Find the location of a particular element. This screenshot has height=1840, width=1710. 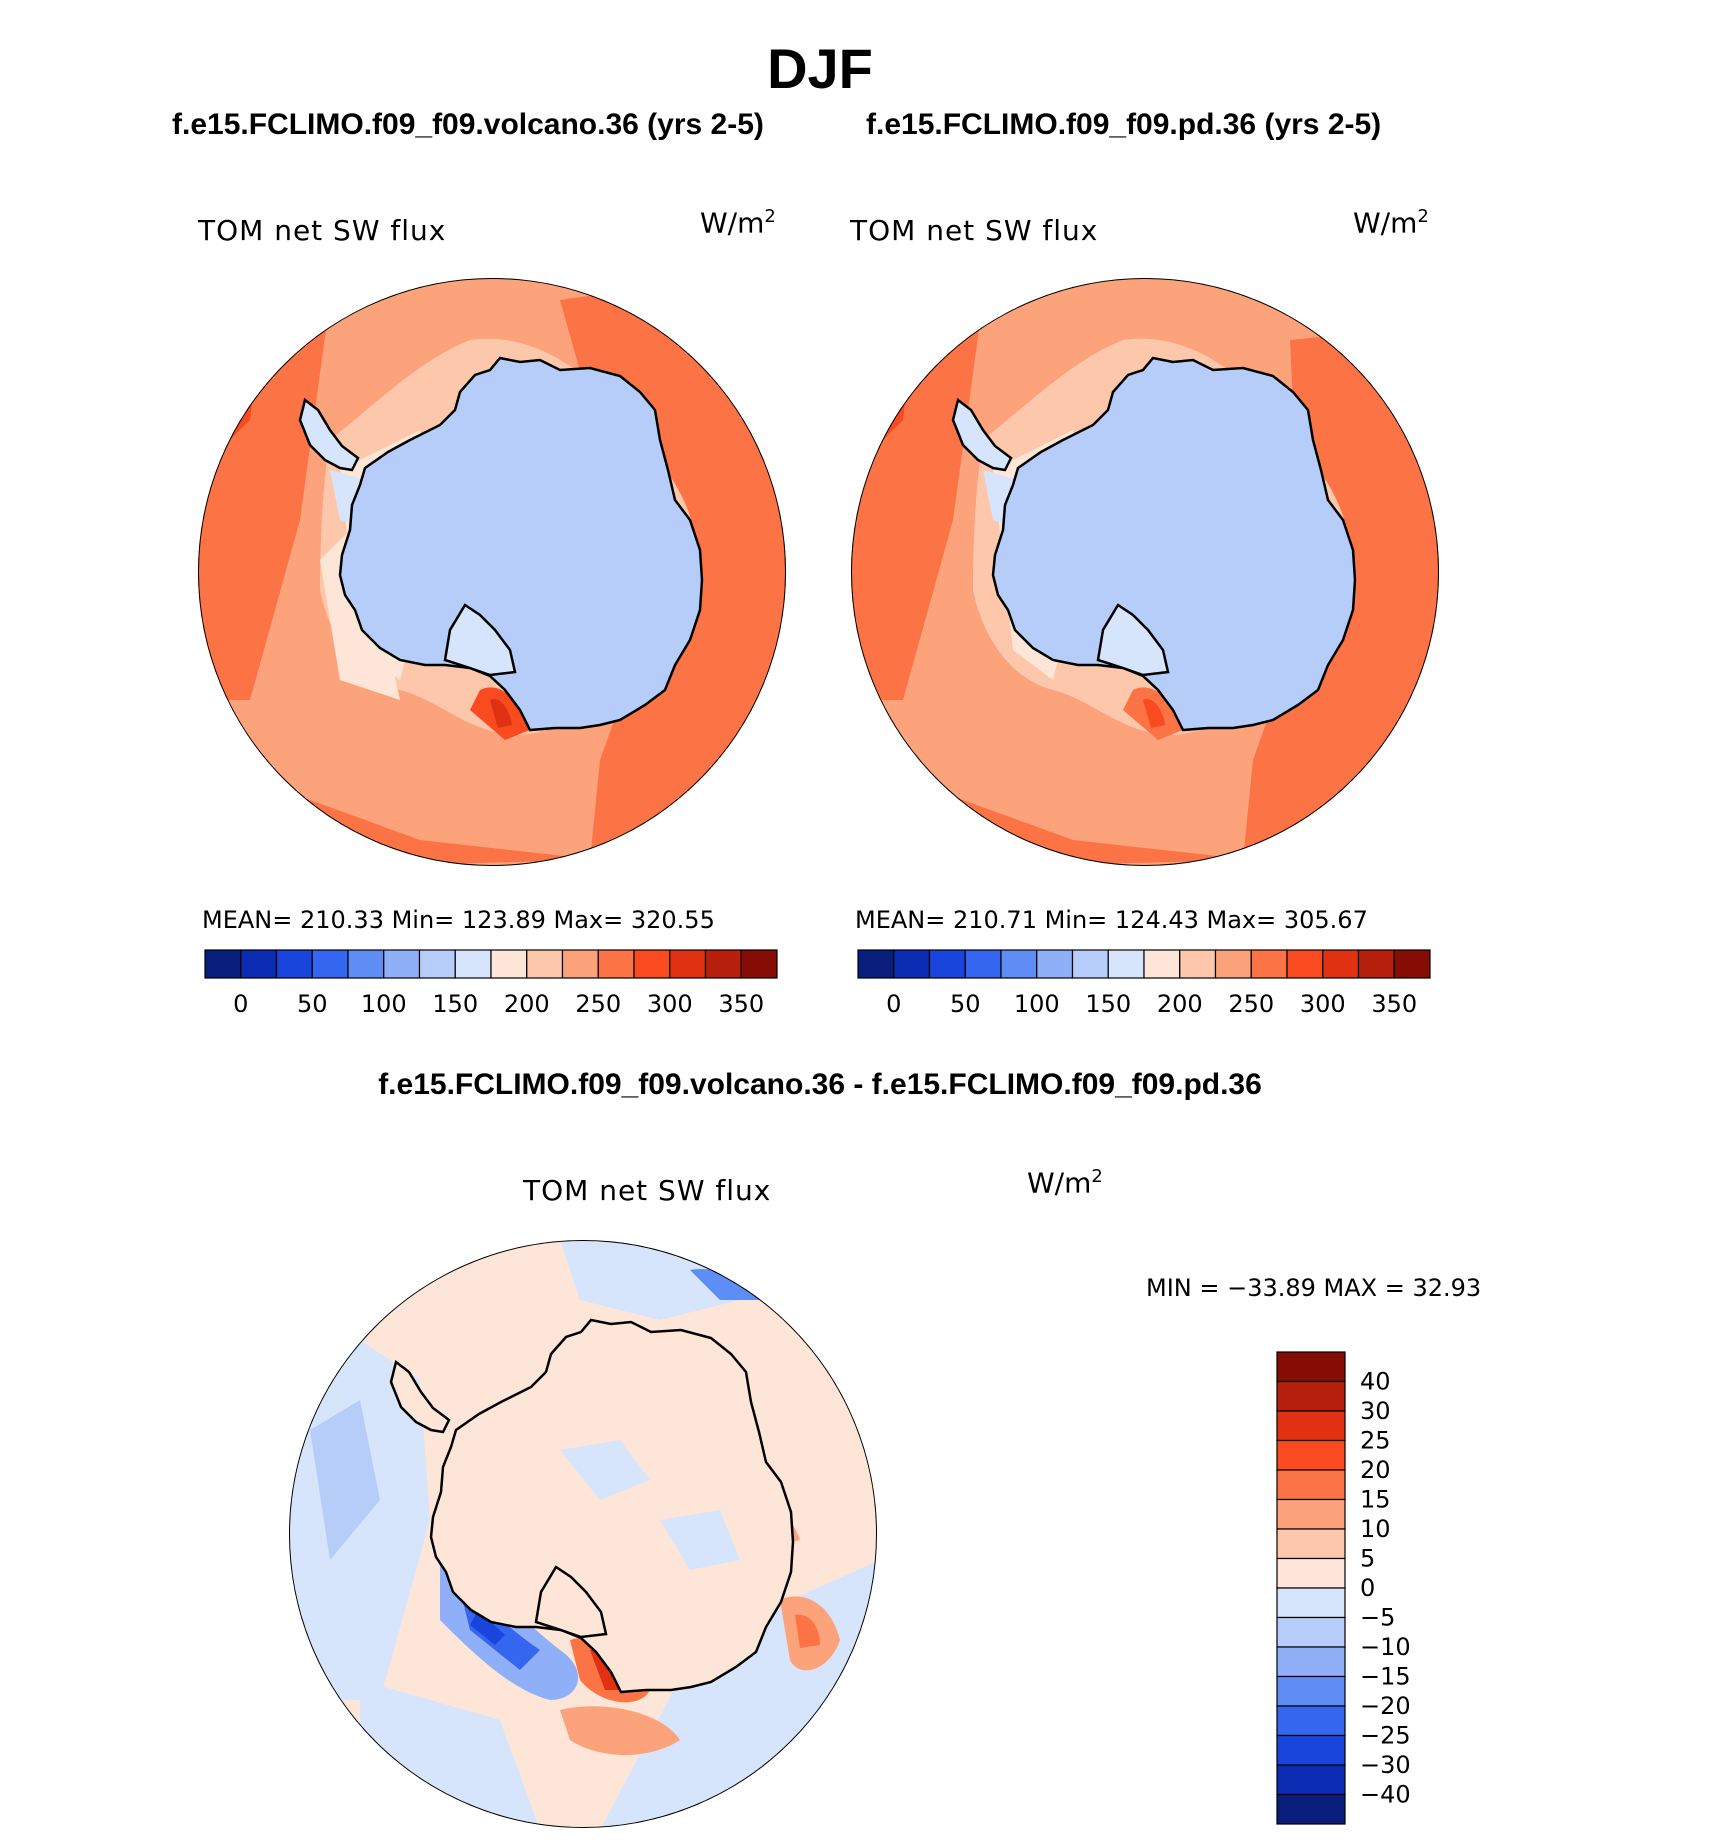

panel-1-colorbar-tick-label: 50 is located at coordinates (312, 1004).